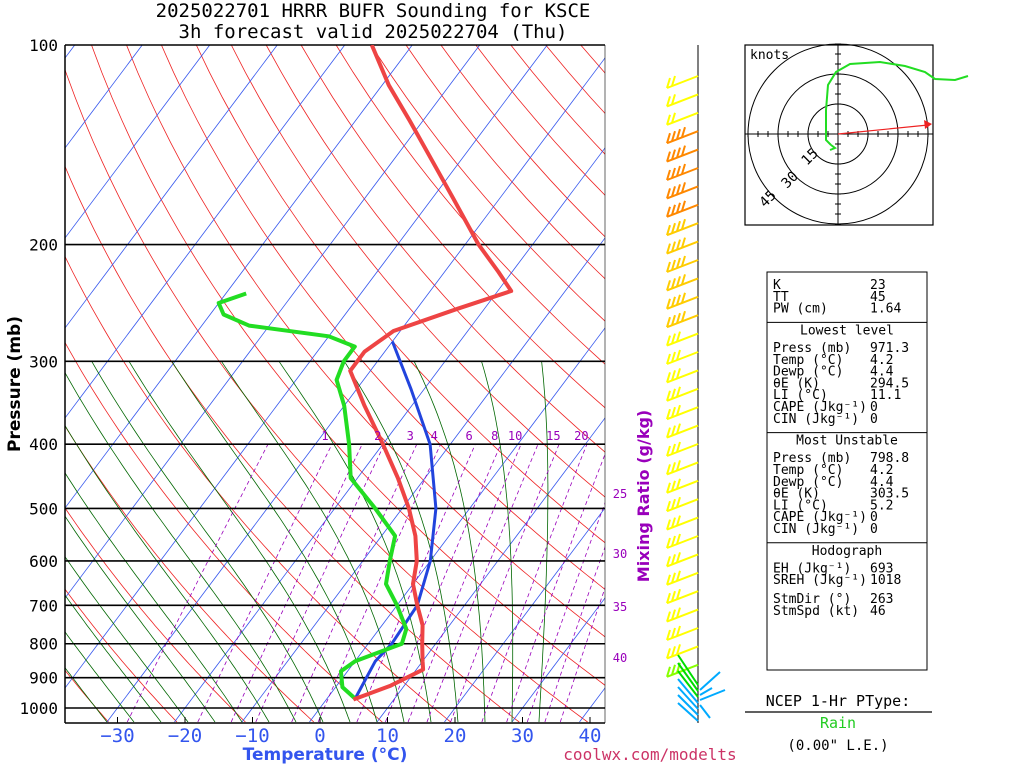 Image resolution: width=1024 pixels, height=768 pixels. What do you see at coordinates (620, 554) in the screenshot?
I see `mixing-ratio-tick-label: 30` at bounding box center [620, 554].